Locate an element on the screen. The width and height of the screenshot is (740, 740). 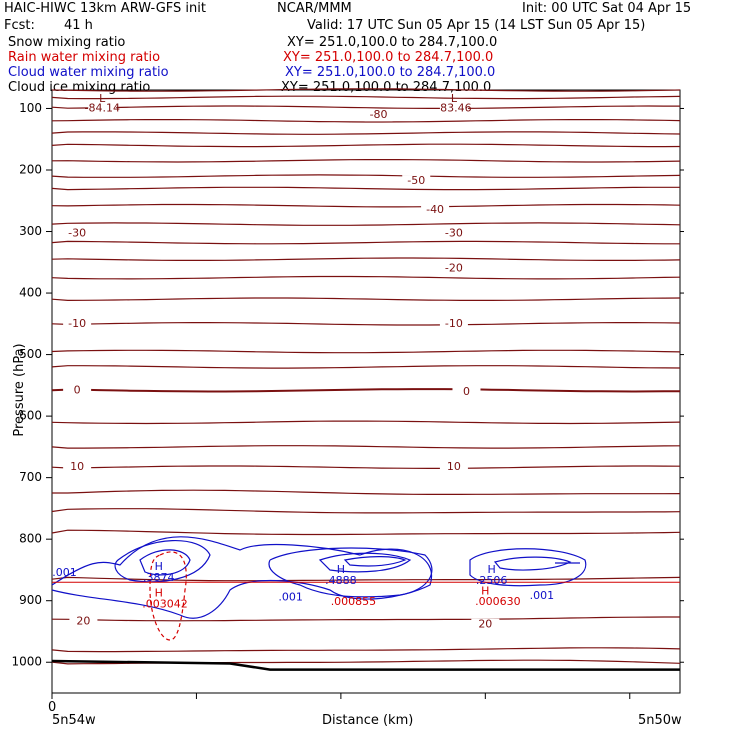
isotherm-label: -84.14 is located at coordinates (102, 107).